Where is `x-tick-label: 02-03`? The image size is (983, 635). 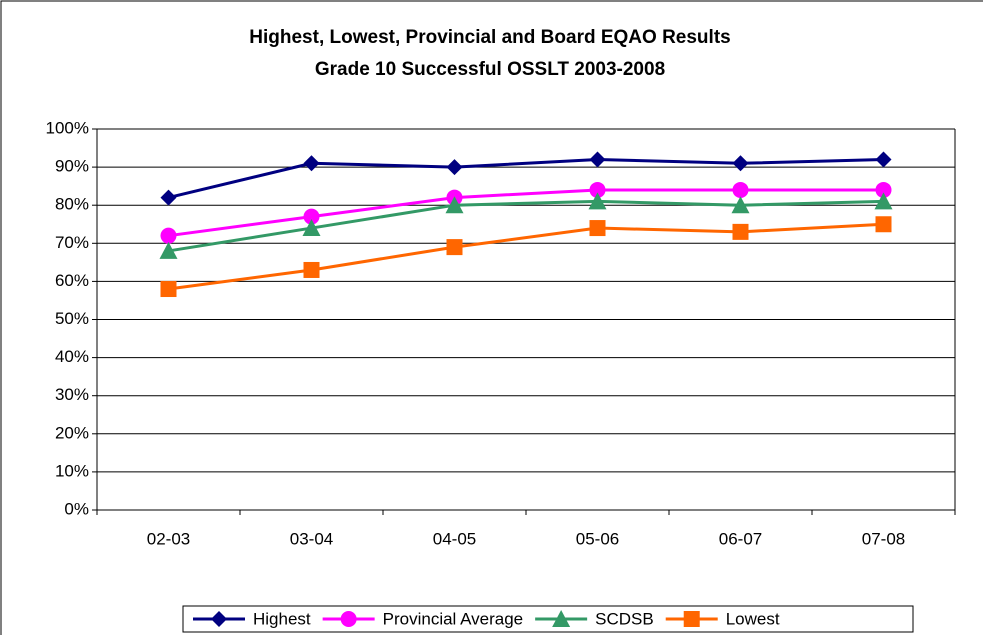
x-tick-label: 02-03 is located at coordinates (168, 538).